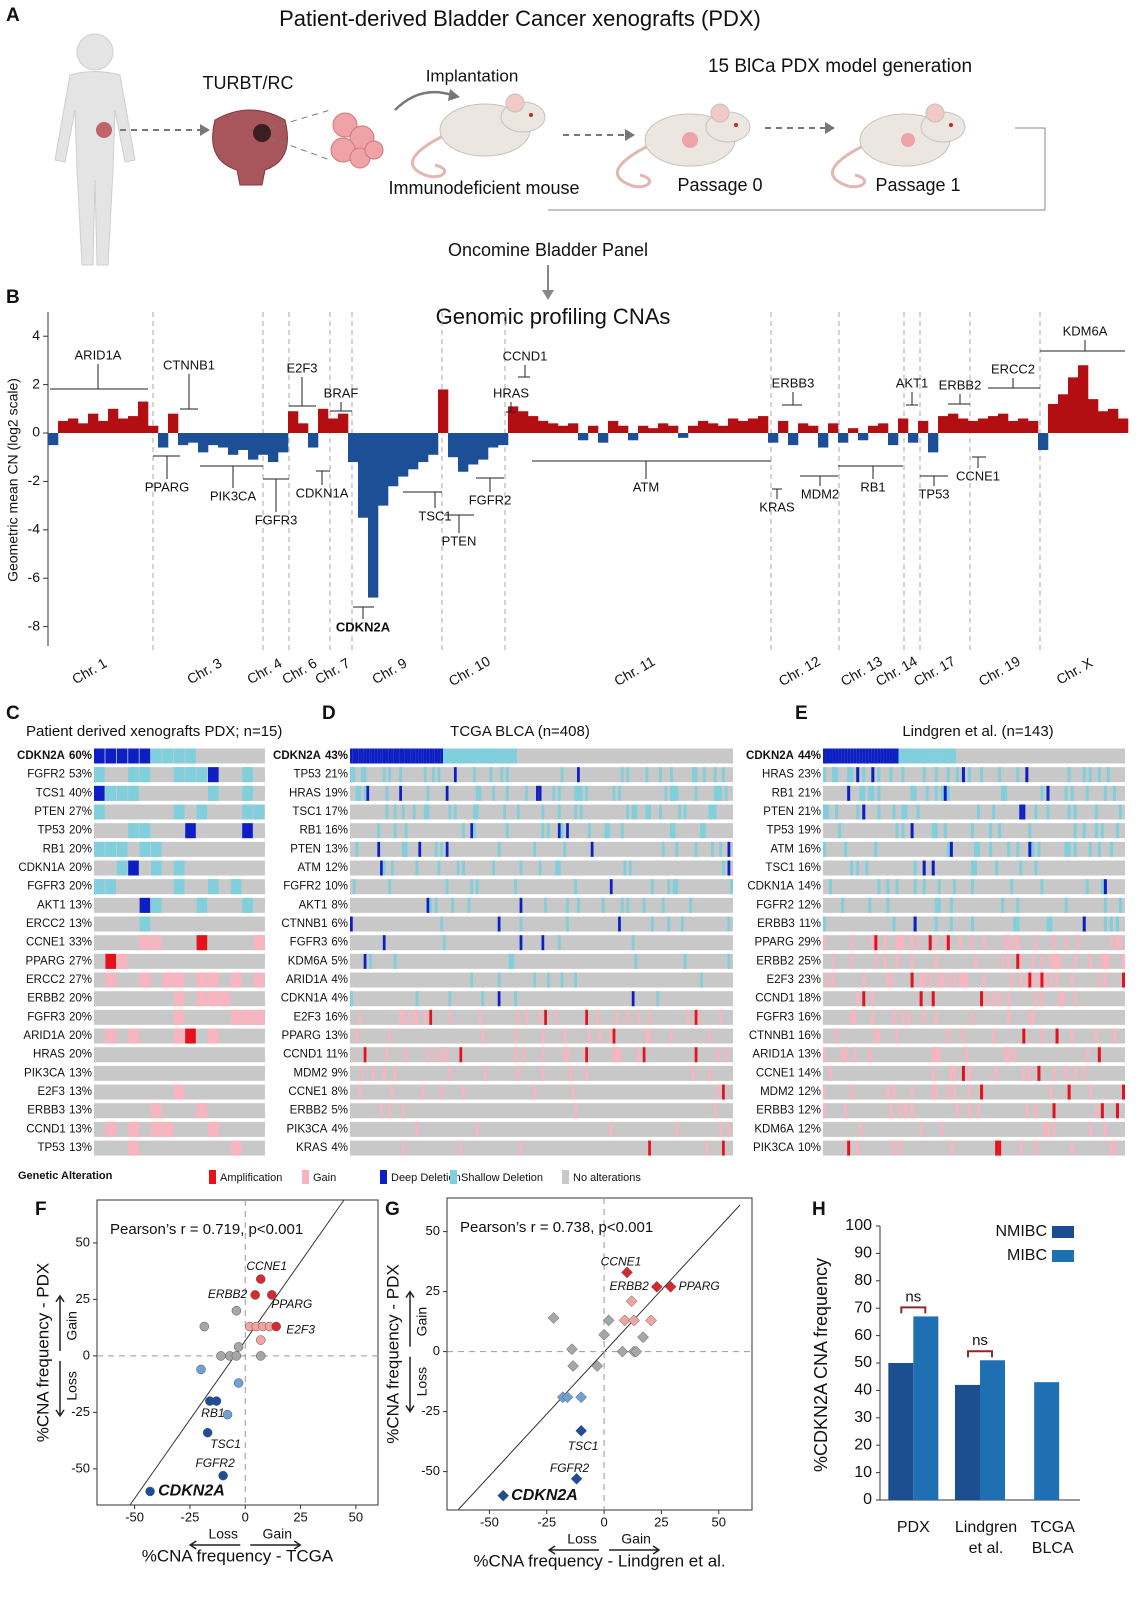  Describe the element at coordinates (319, 849) in the screenshot. I see `row-label: PTEN13%` at that location.